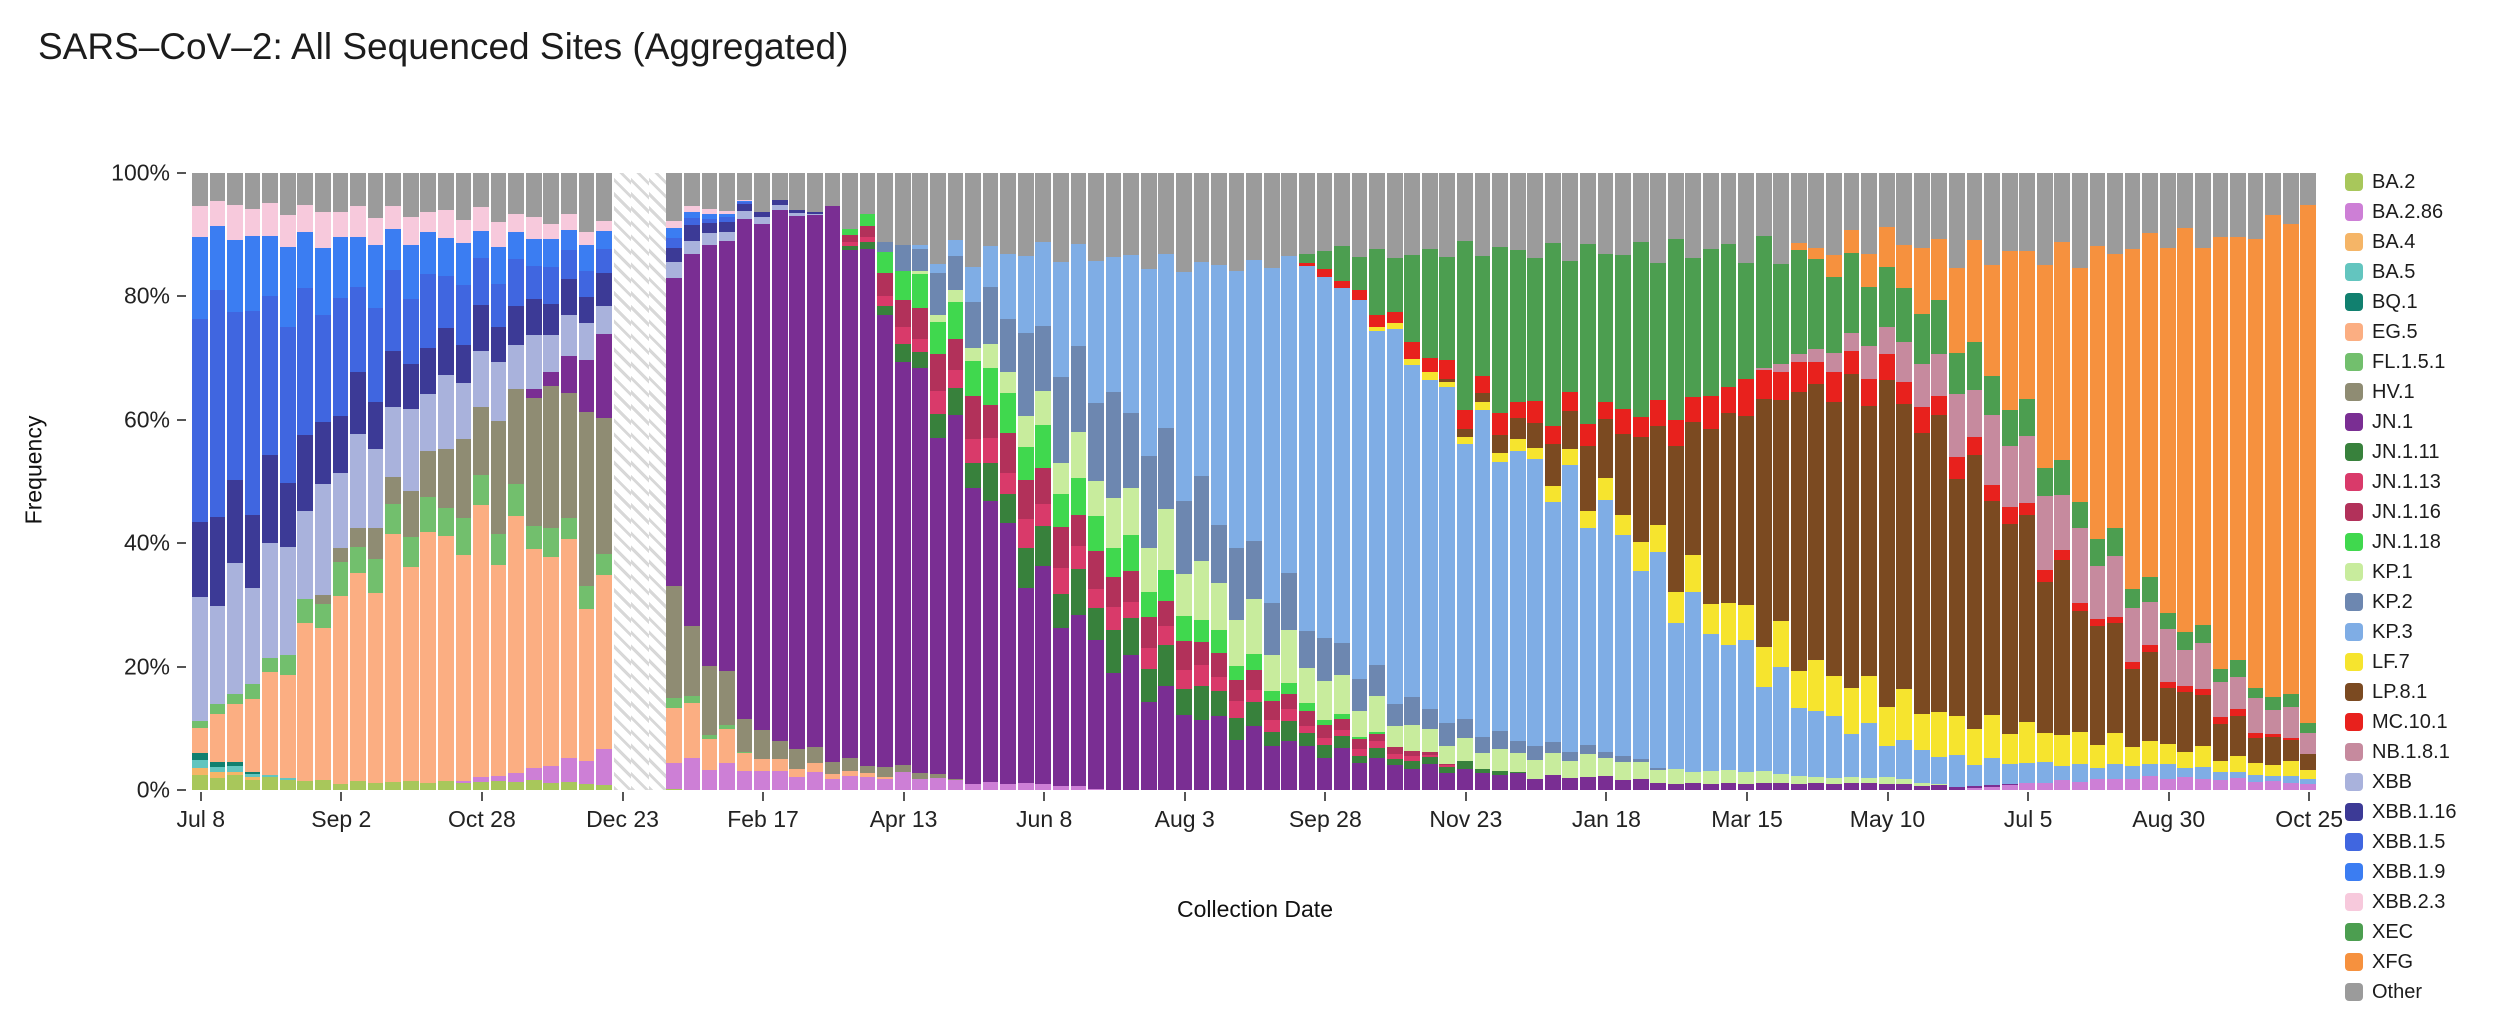  I want to click on segment-JN.1.18, so click(885, 262).